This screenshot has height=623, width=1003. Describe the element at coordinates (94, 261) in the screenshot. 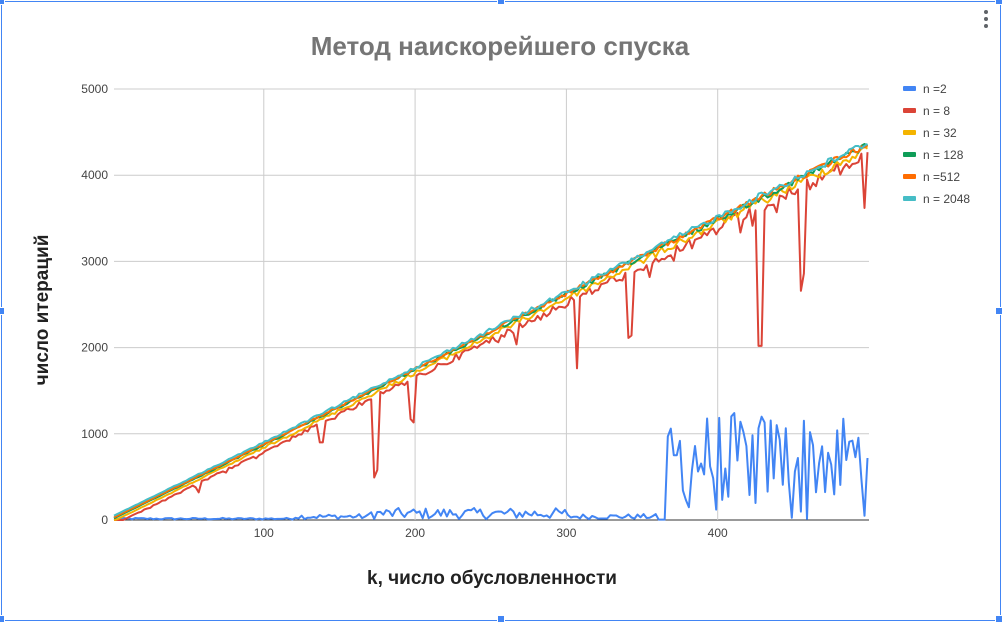

I see `y-tick-label: 3000` at that location.